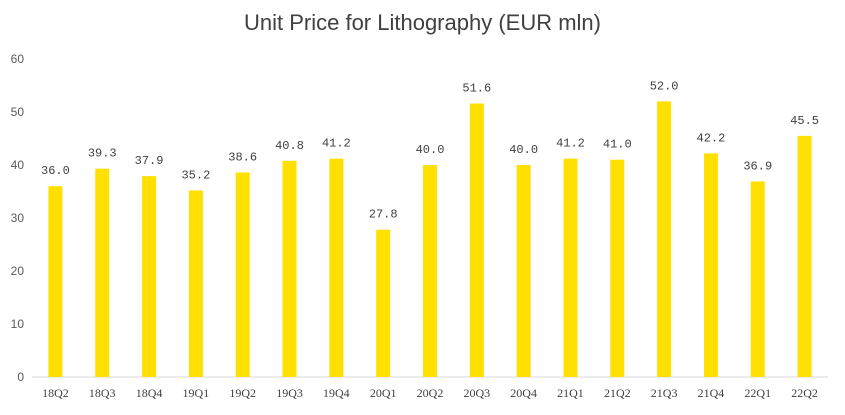 This screenshot has height=415, width=845. I want to click on data-label: 36.9, so click(757, 166).